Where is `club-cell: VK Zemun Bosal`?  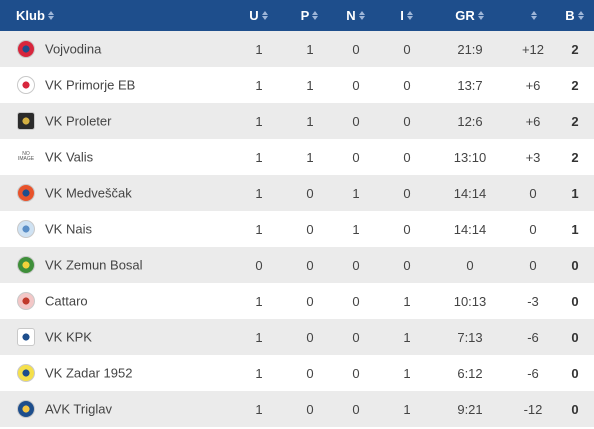 club-cell: VK Zemun Bosal is located at coordinates (113, 265).